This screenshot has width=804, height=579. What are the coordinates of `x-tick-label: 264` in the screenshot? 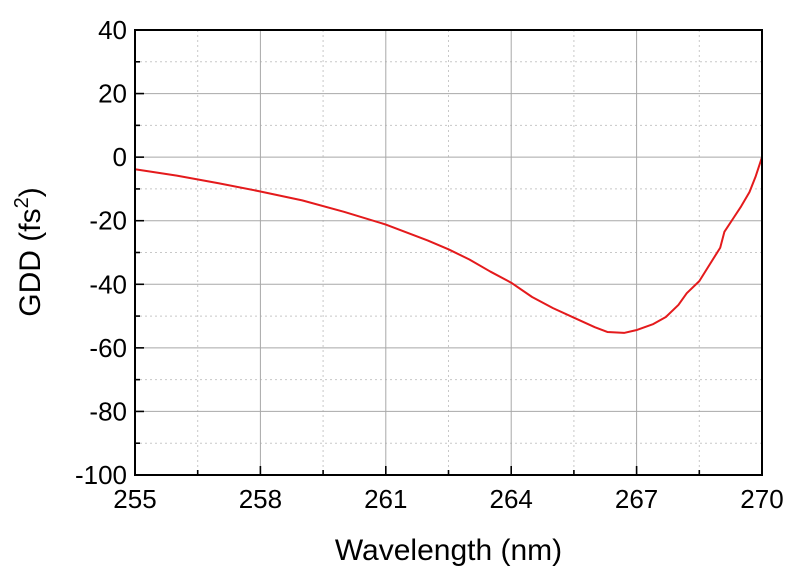 It's located at (511, 499).